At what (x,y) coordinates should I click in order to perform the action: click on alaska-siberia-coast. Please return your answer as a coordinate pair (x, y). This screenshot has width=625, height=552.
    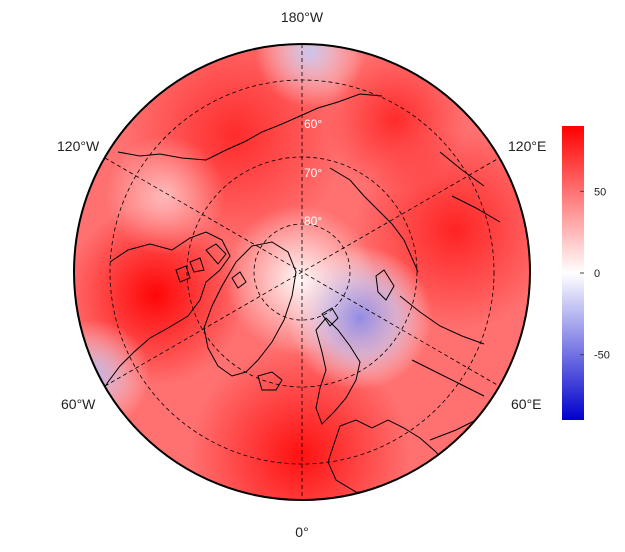
    Looking at the image, I should click on (250, 127).